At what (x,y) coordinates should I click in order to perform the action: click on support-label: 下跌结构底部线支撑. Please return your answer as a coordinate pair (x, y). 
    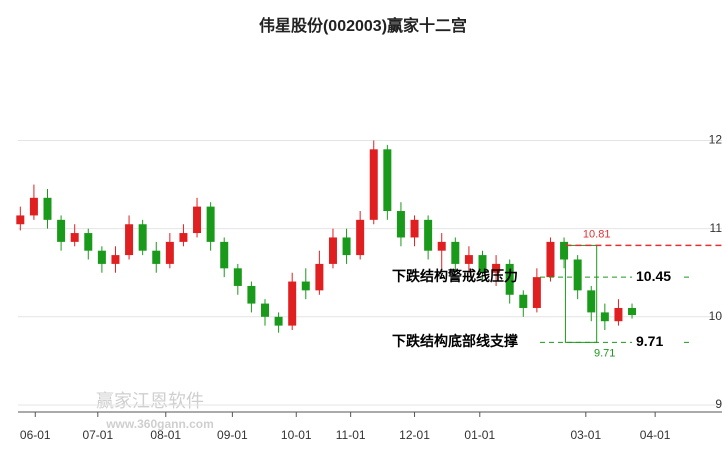
    Looking at the image, I should click on (455, 341).